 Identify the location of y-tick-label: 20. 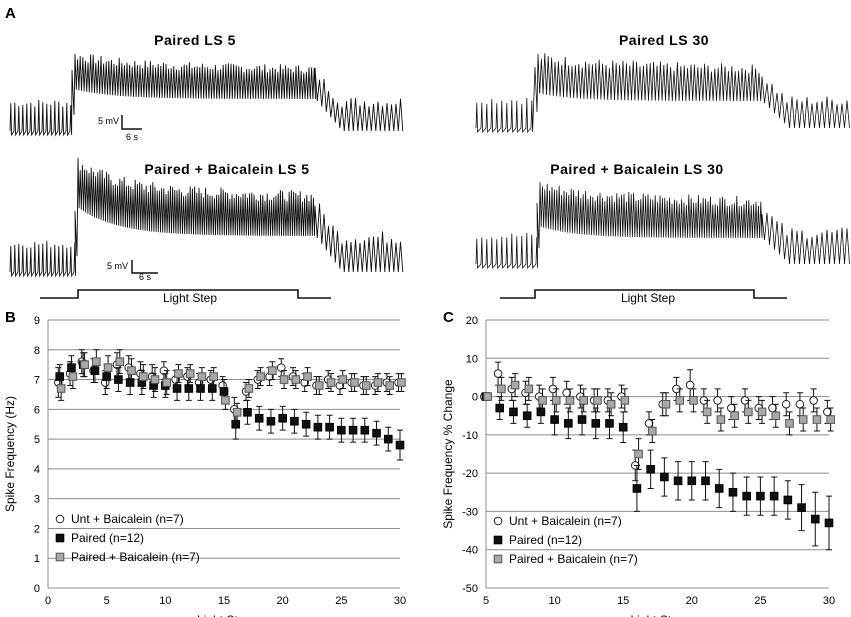
(472, 321).